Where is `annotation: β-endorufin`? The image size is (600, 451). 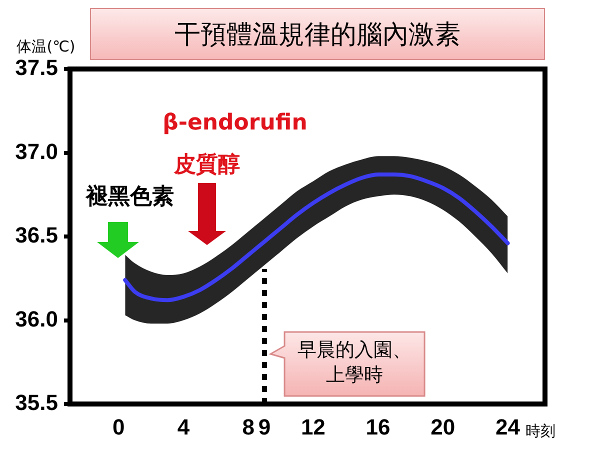 annotation: β-endorufin is located at coordinates (235, 123).